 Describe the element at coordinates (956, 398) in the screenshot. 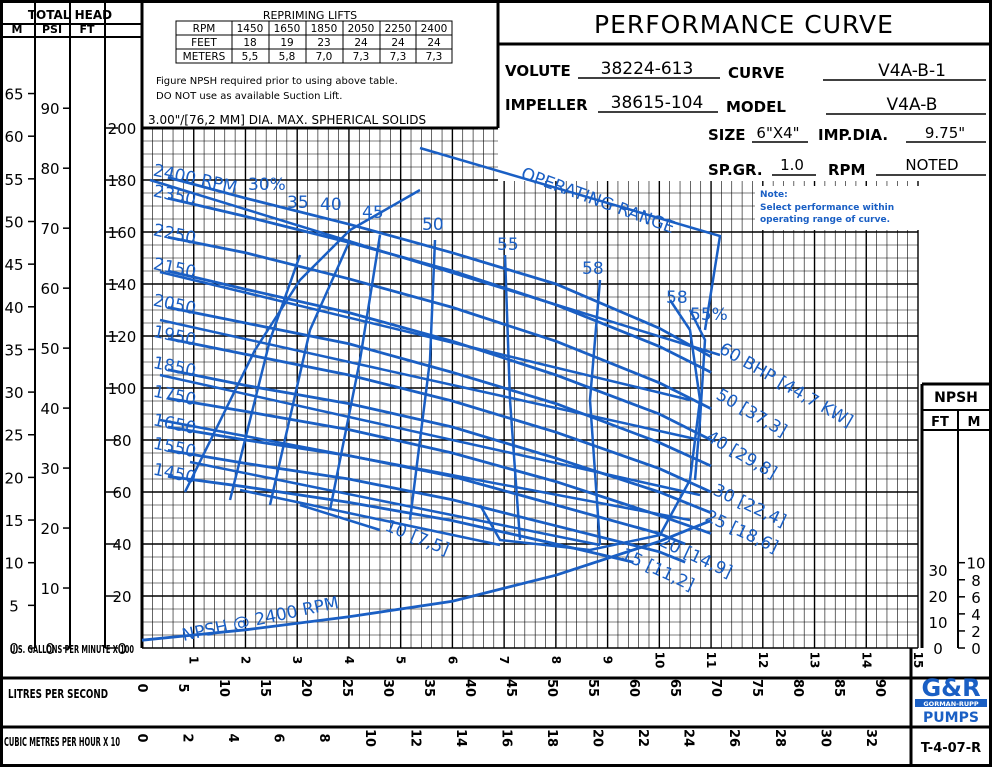

I see `npsh-axis-label: NPSH` at that location.